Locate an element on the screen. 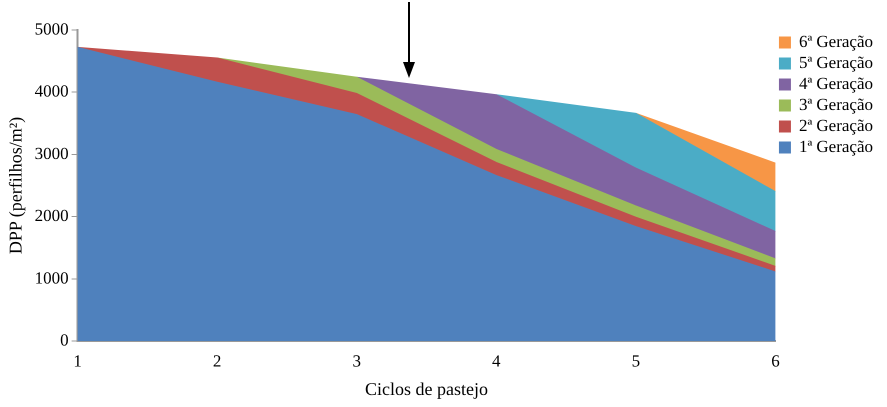 The height and width of the screenshot is (407, 887). legend-label: 2ª Geração is located at coordinates (836, 125).